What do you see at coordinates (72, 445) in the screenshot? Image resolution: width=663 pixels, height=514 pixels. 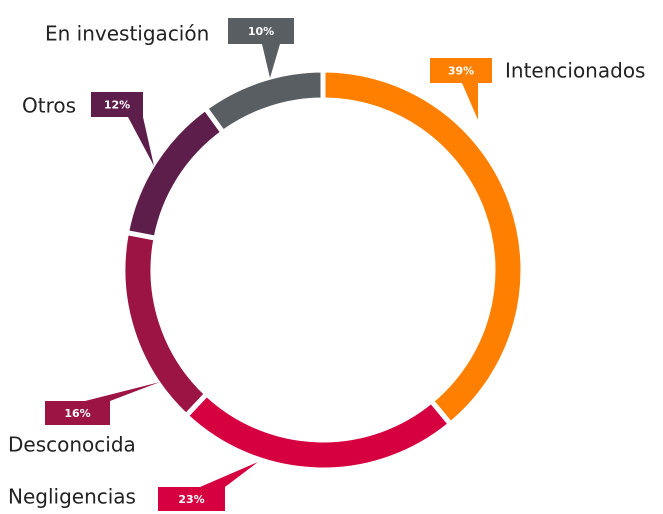 I see `category-label: Desconocida` at bounding box center [72, 445].